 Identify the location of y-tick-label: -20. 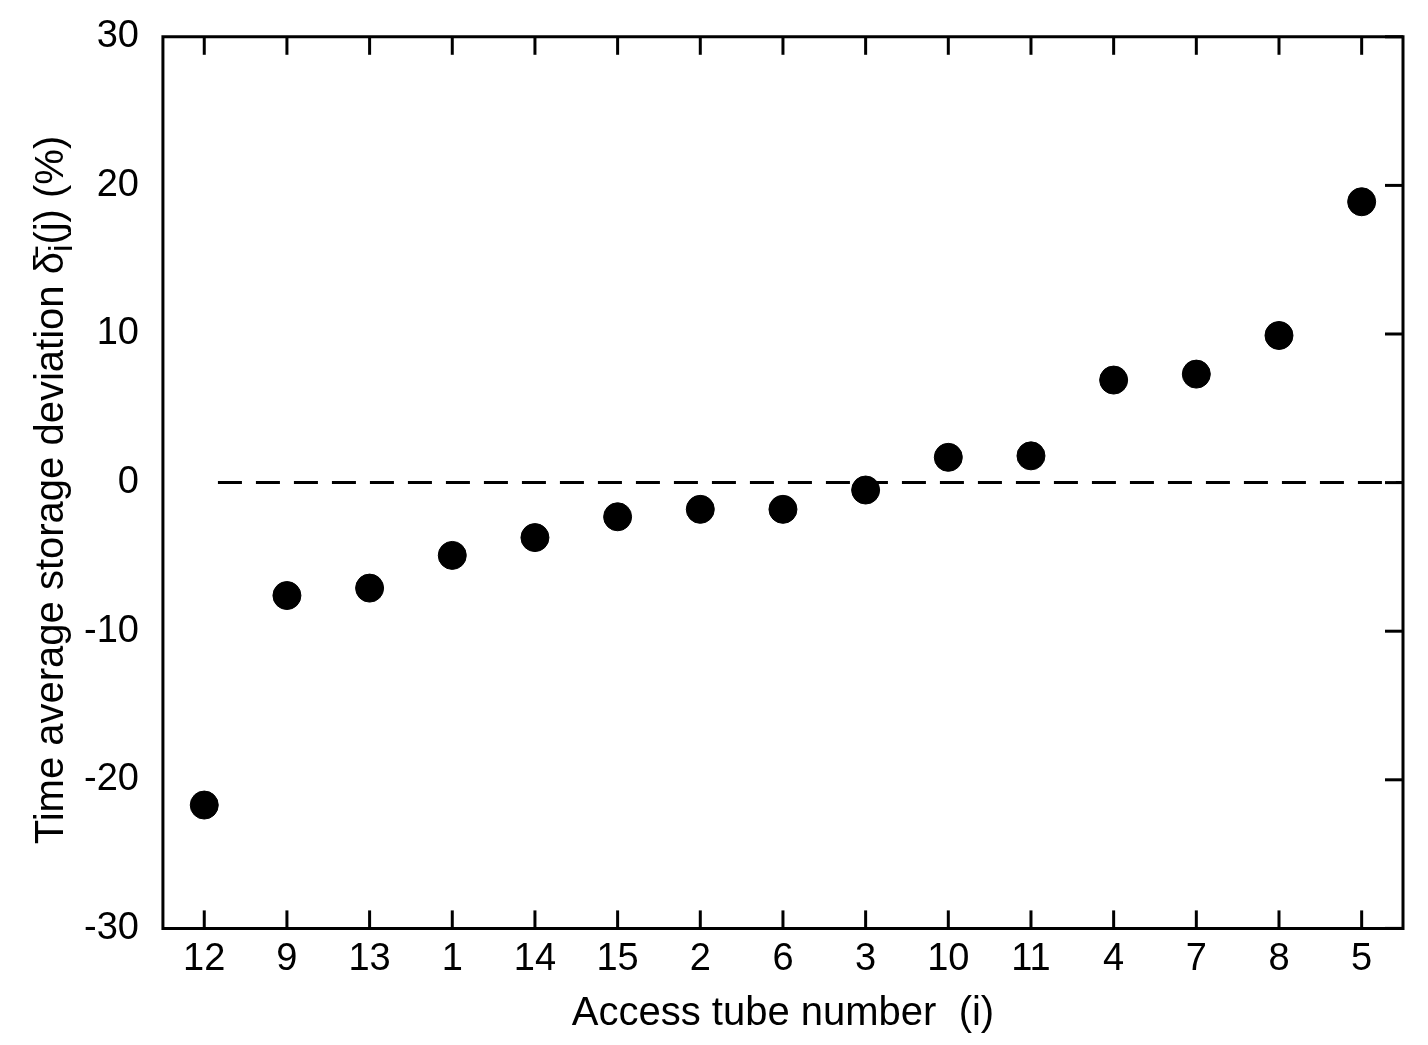
(111, 777).